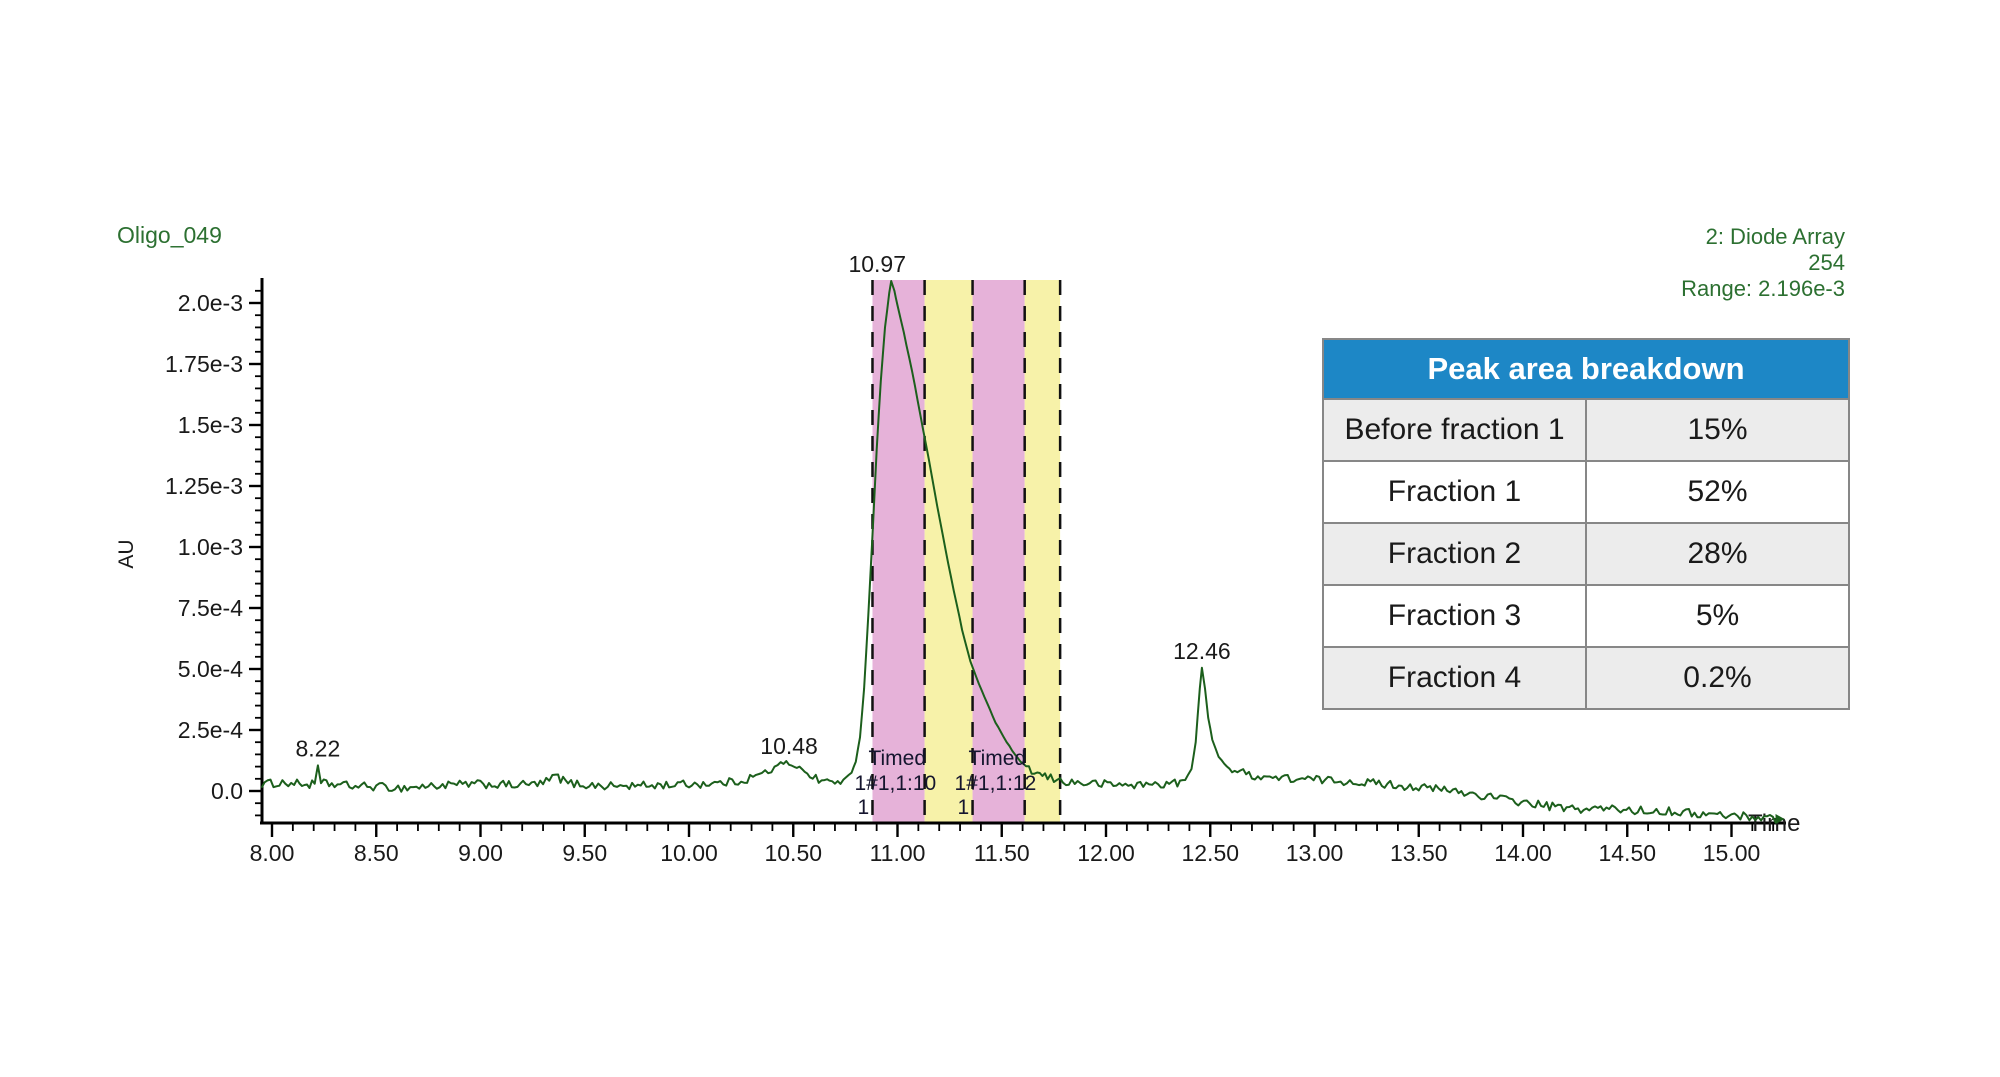 Image resolution: width=2000 pixels, height=1077 pixels. What do you see at coordinates (898, 853) in the screenshot?
I see `x-tick-label: 11.00` at bounding box center [898, 853].